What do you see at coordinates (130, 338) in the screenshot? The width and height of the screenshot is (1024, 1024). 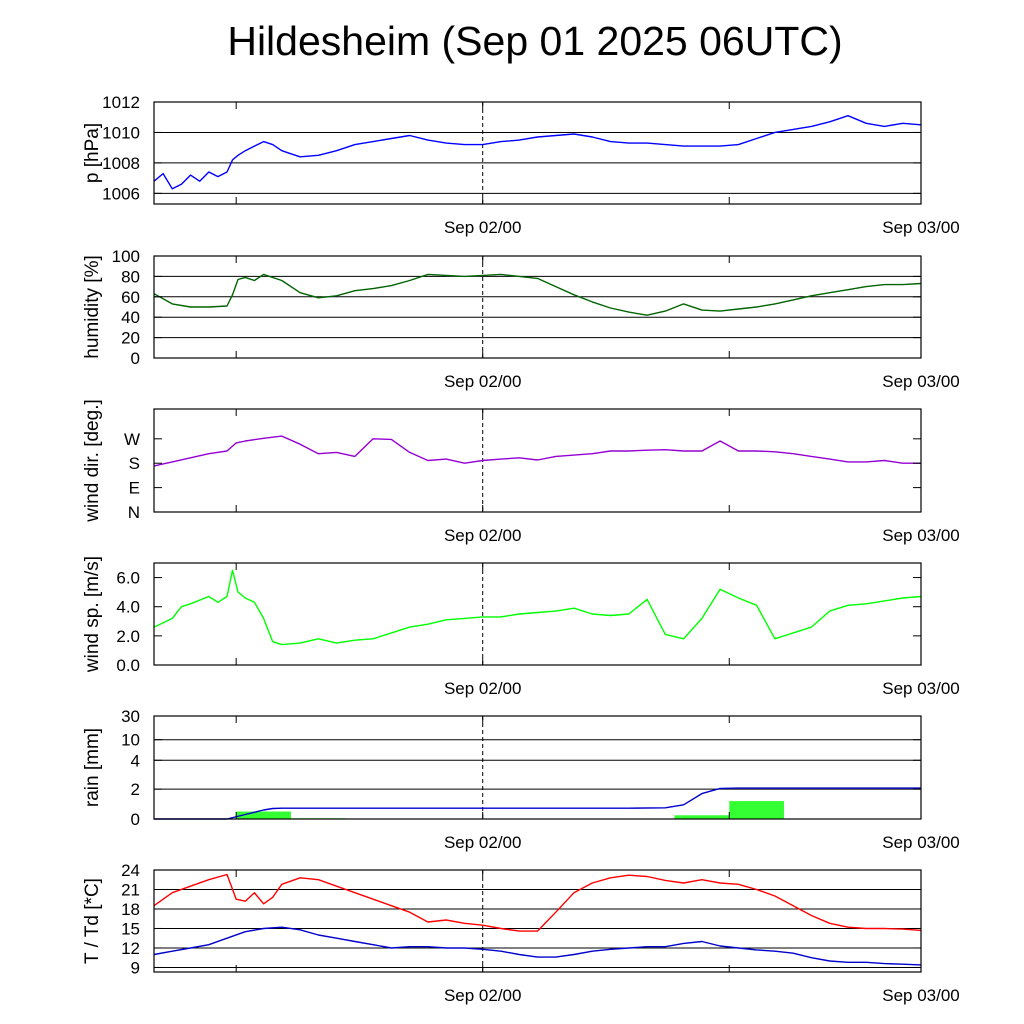 I see `y-tick-label: 20` at bounding box center [130, 338].